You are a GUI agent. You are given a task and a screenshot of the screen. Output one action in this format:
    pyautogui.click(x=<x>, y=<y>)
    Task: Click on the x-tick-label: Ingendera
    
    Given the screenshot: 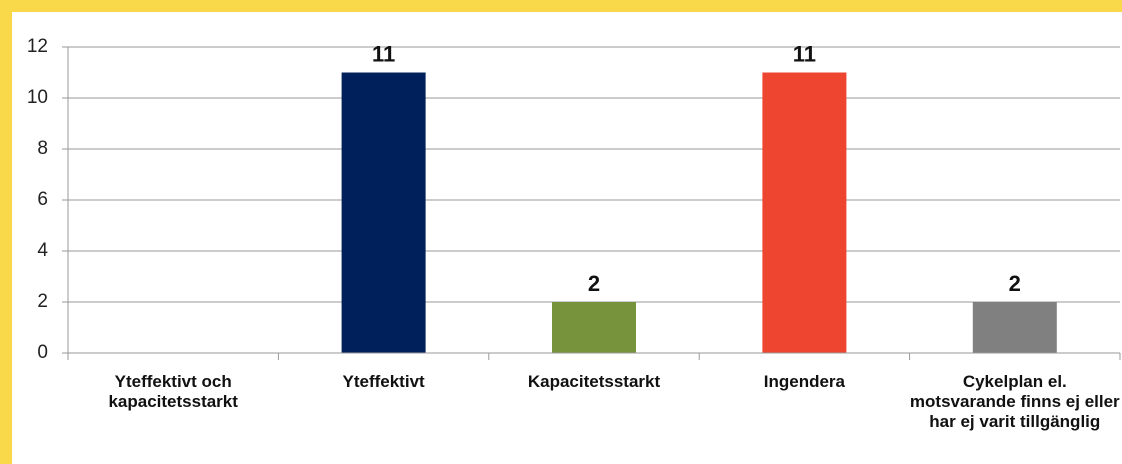 What is the action you would take?
    pyautogui.click(x=804, y=381)
    